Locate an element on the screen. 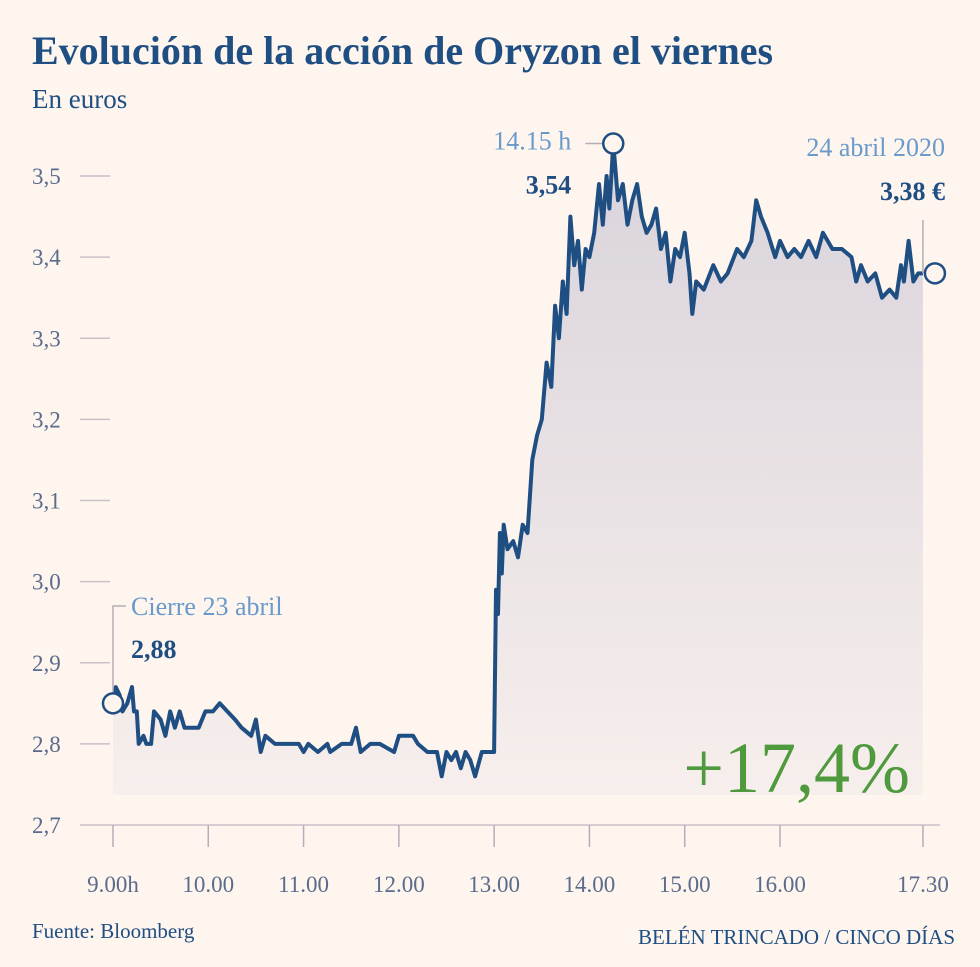 The width and height of the screenshot is (980, 967). annotation: Cierre 23 abril is located at coordinates (207, 606).